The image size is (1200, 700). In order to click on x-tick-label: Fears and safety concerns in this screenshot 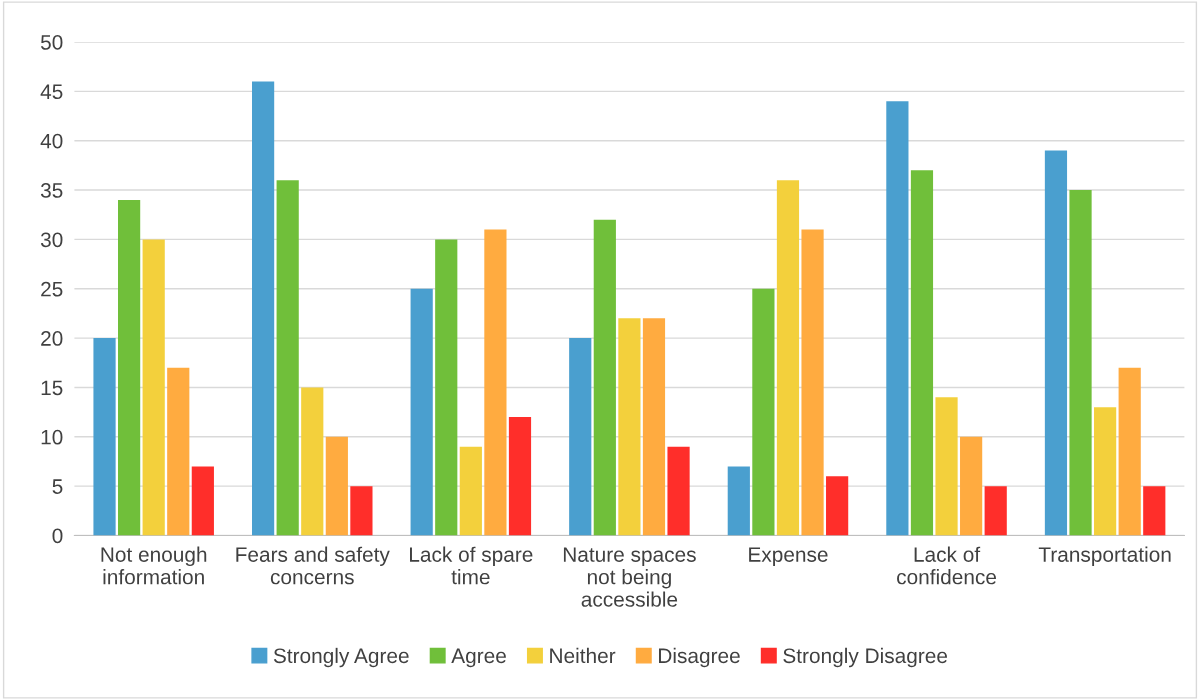, I will do `click(313, 565)`.